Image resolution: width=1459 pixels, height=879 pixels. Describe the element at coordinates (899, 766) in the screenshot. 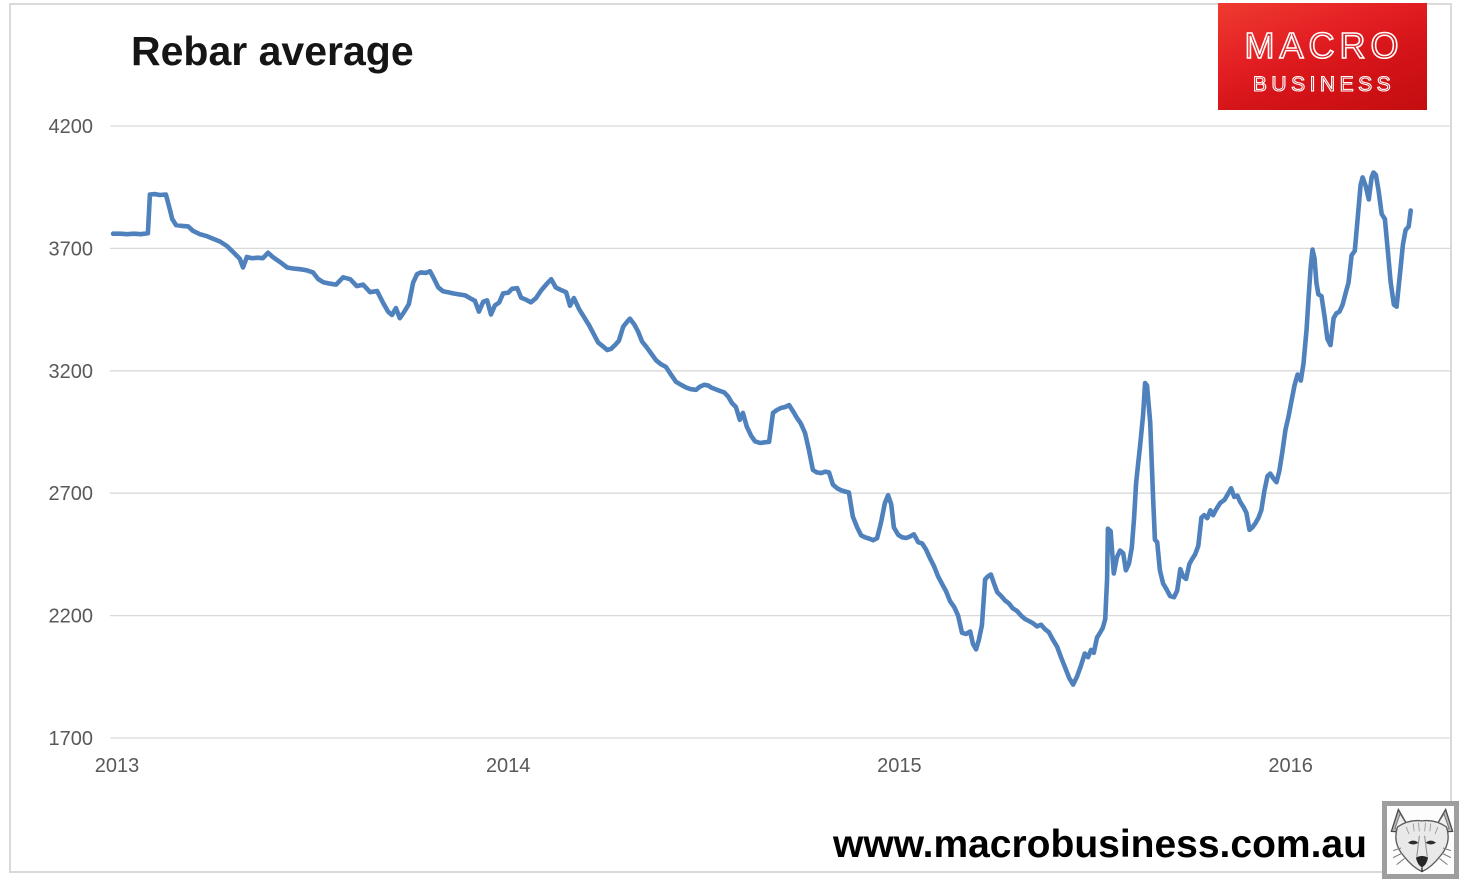

I see `x-axis-tick-label: 2015` at that location.